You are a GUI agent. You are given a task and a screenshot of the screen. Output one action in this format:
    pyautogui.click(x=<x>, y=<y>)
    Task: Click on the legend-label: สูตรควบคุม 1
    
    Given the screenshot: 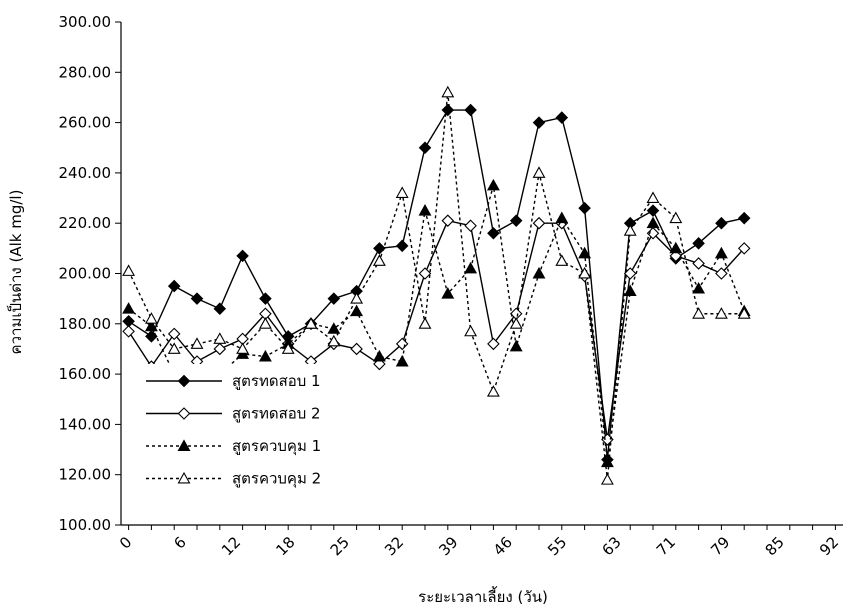 What is the action you would take?
    pyautogui.click(x=276, y=446)
    